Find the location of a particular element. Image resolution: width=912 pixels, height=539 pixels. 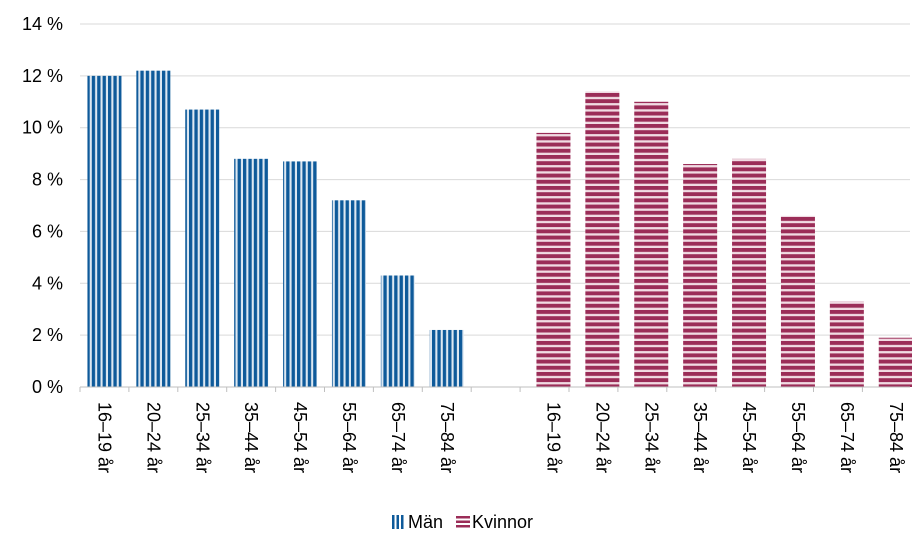

y-tick-label: 8 % is located at coordinates (47, 180).